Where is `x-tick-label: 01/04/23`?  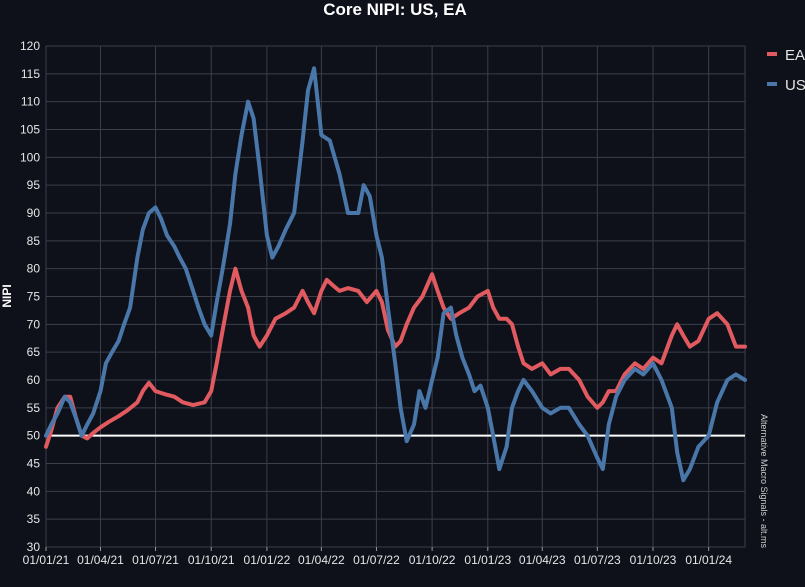 x-tick-label: 01/04/23 is located at coordinates (542, 560).